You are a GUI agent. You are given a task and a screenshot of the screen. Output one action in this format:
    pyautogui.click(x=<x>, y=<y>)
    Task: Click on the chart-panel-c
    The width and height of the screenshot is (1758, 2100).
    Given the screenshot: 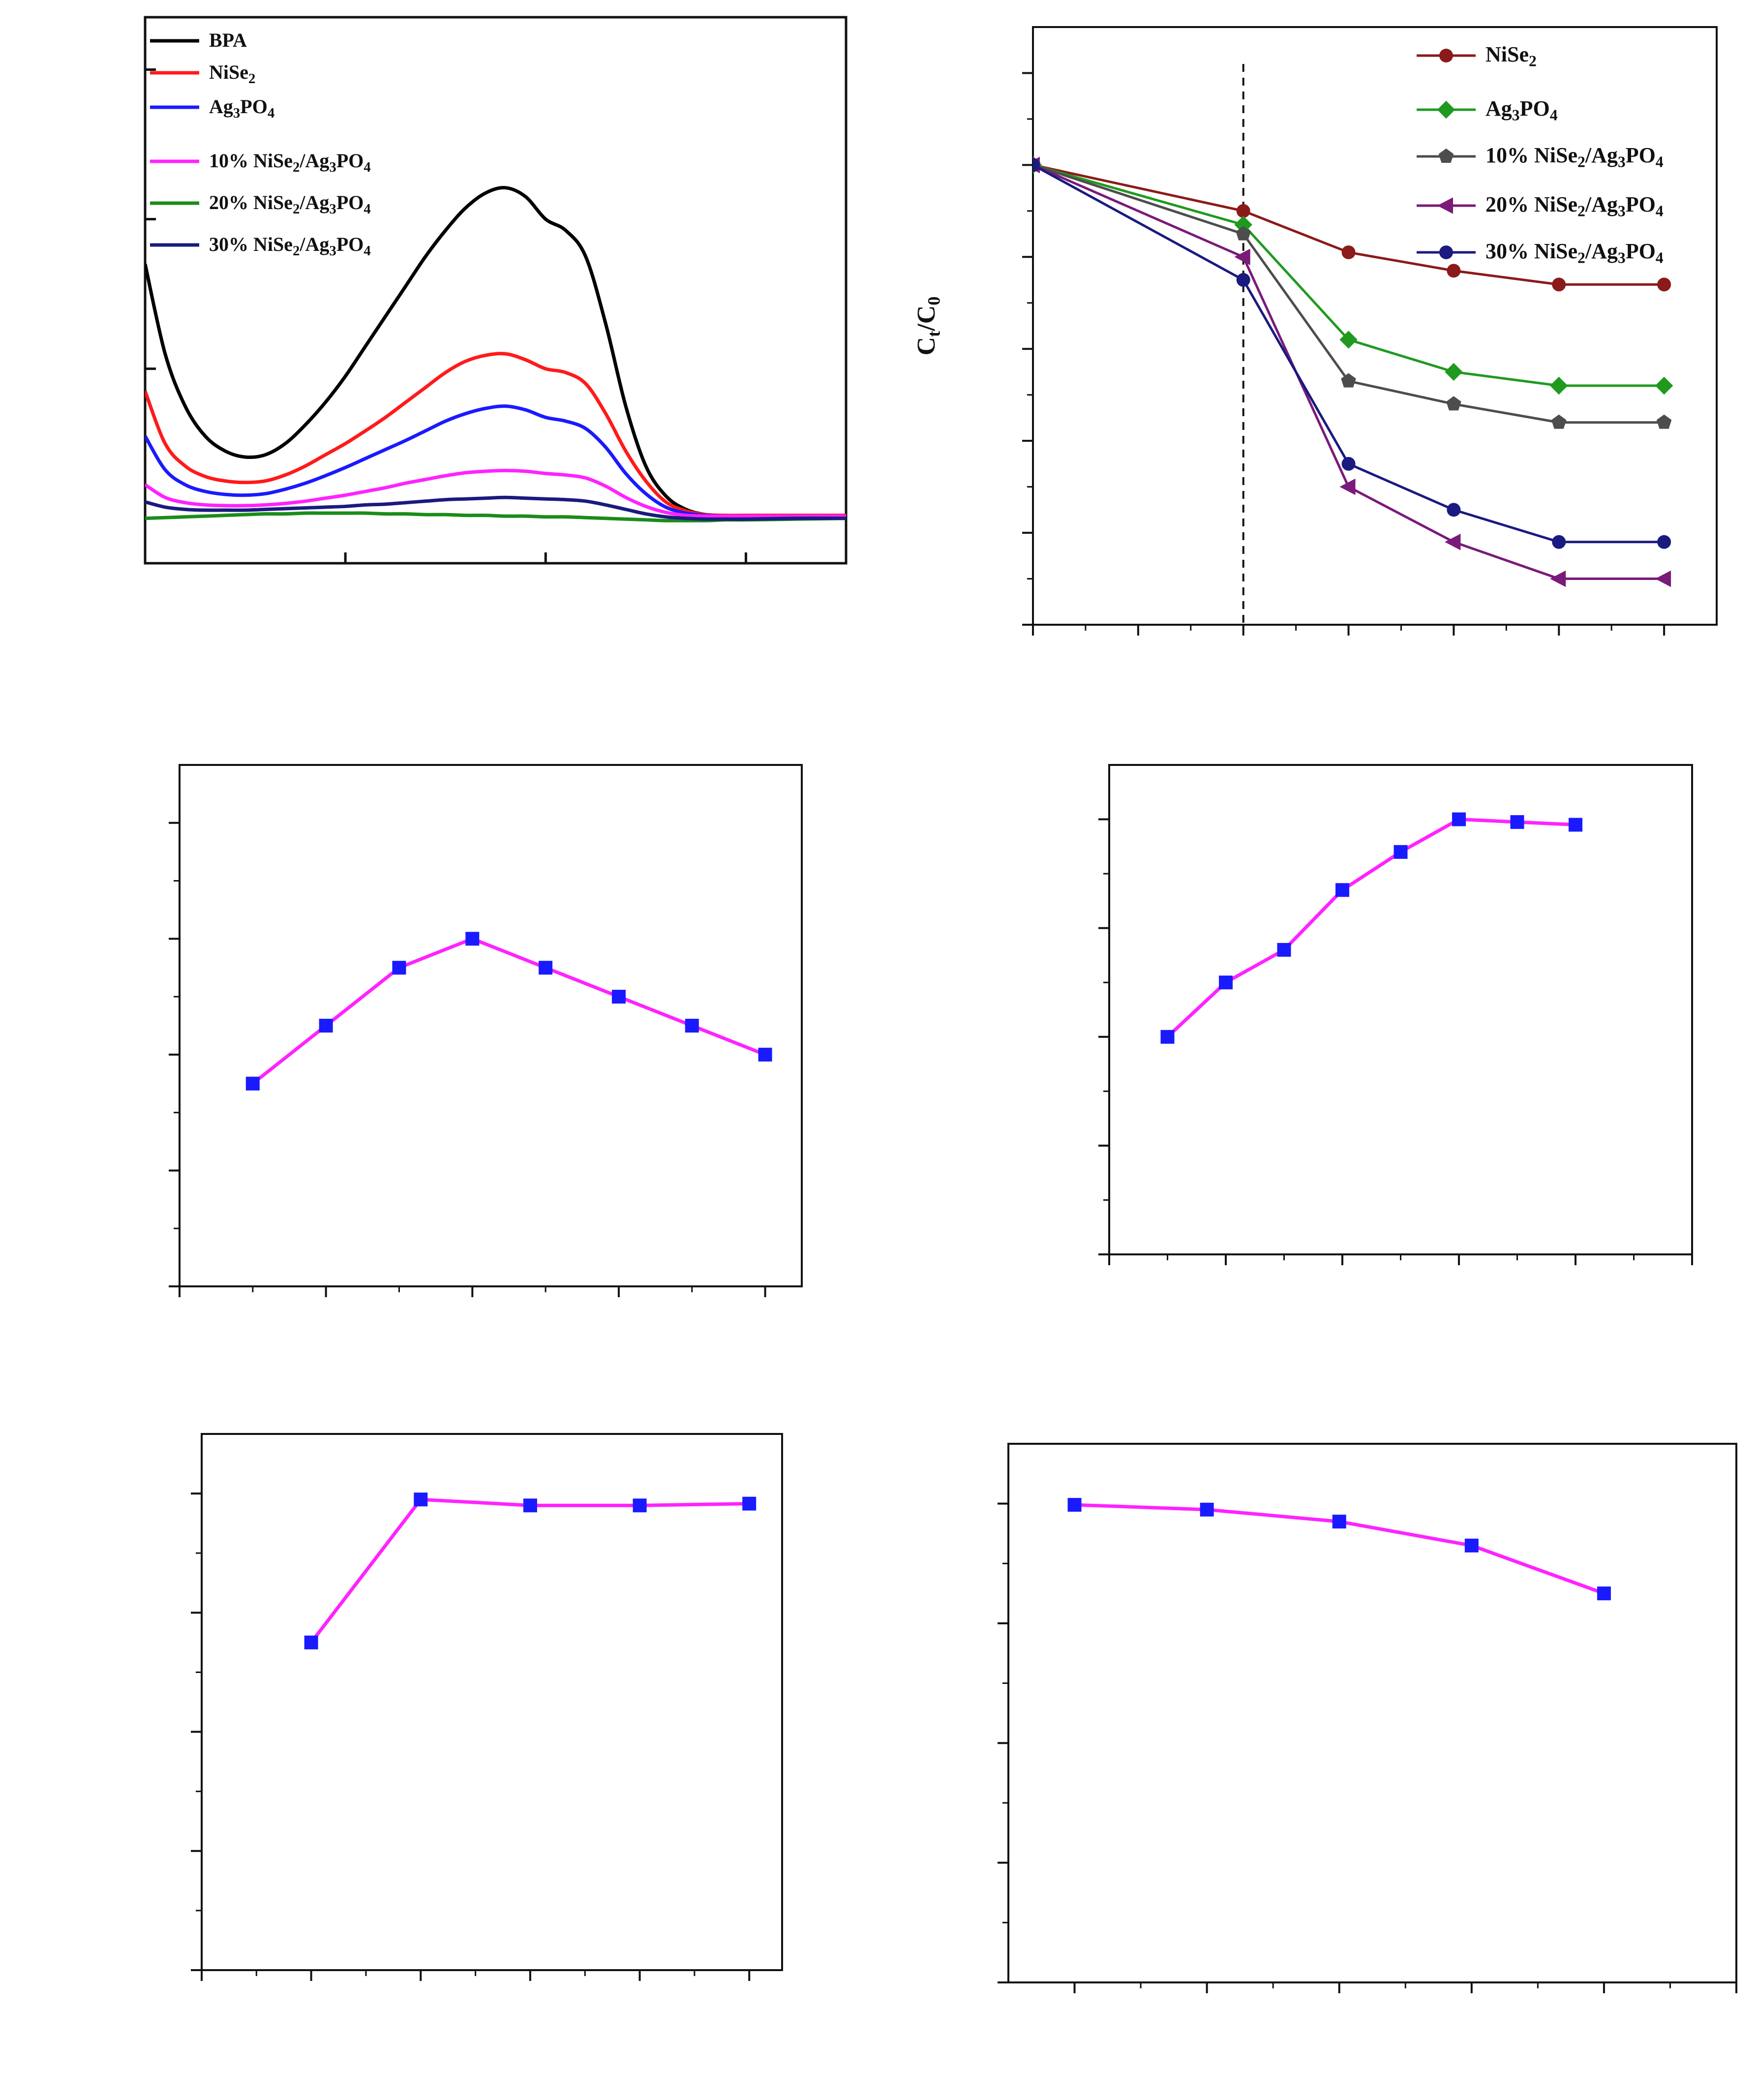 What is the action you would take?
    pyautogui.click(x=486, y=1030)
    